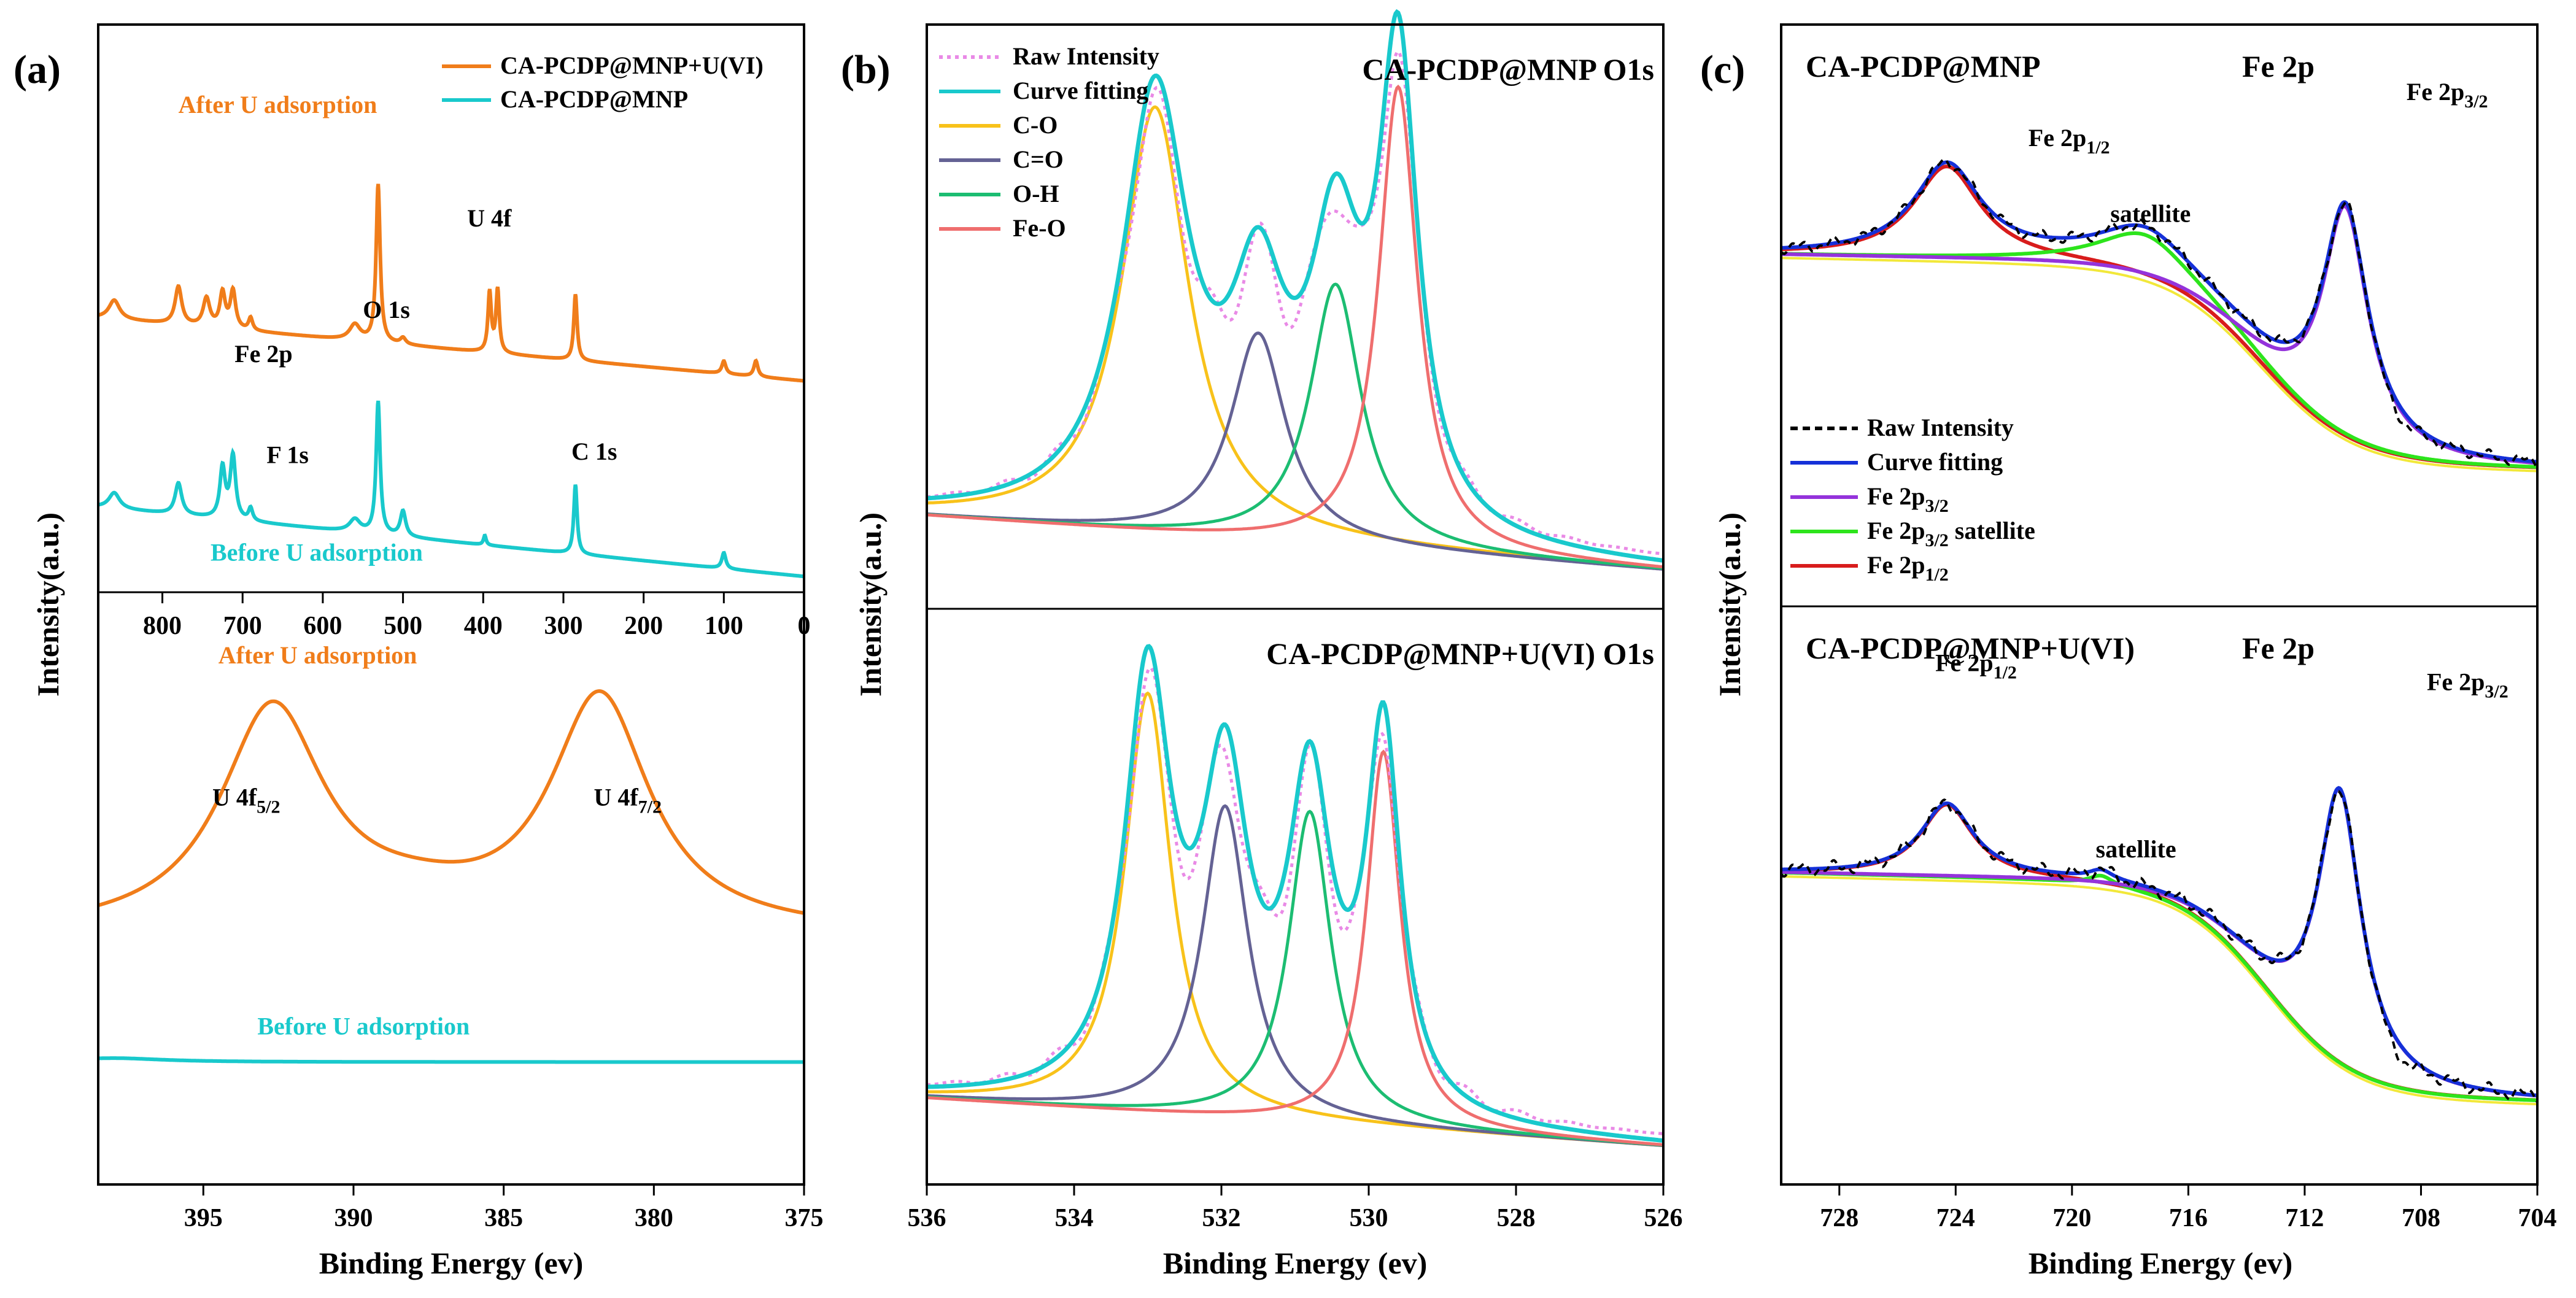 This screenshot has height=1298, width=2576. Describe the element at coordinates (1369, 1218) in the screenshot. I see `x-tick-label: 530` at that location.